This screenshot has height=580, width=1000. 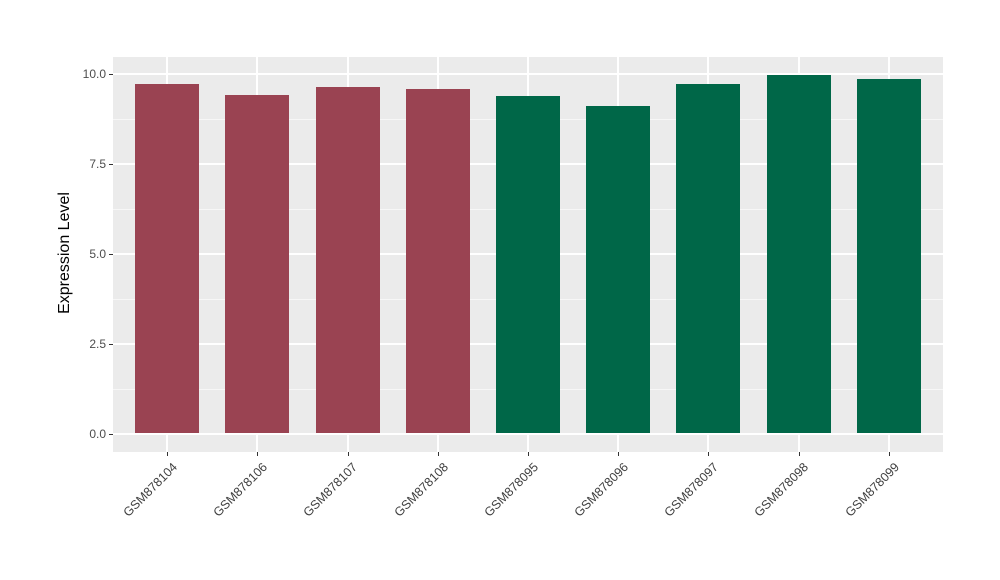 What do you see at coordinates (347, 260) in the screenshot?
I see `bar-GSM878107` at bounding box center [347, 260].